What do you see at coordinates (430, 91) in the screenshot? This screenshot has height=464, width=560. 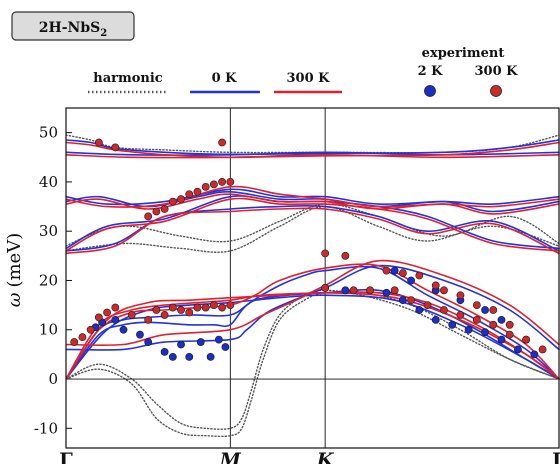 I see `legend-marker-exp-2k` at bounding box center [430, 91].